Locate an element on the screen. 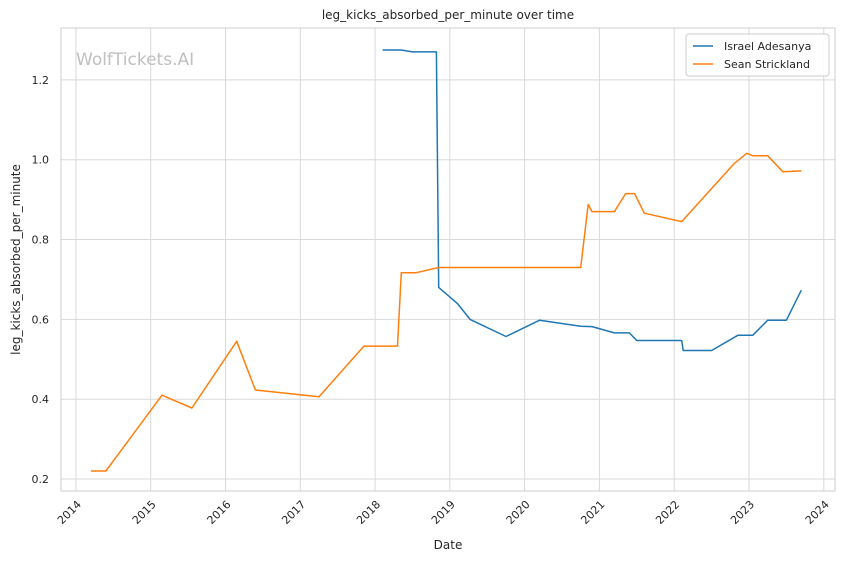  y-tick-label: 1.2 is located at coordinates (41, 80).